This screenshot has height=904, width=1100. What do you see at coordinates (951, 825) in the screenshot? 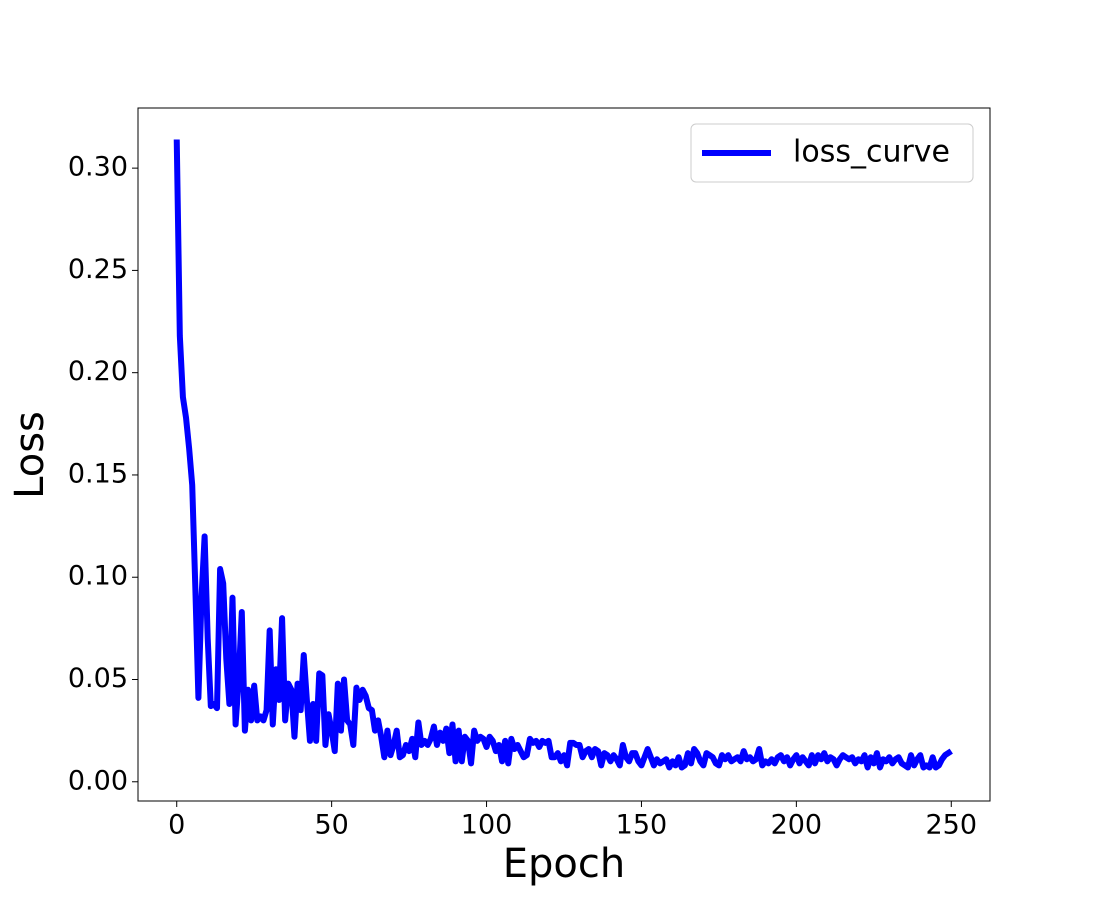
I see `x-tick-label: 250` at bounding box center [951, 825].